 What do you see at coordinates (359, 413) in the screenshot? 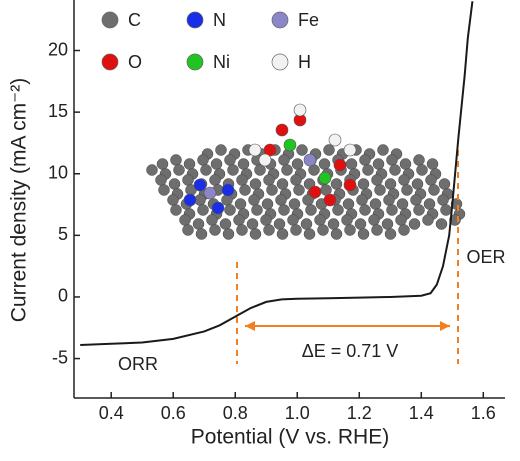
I see `x-tick-label: 1.2` at bounding box center [359, 413].